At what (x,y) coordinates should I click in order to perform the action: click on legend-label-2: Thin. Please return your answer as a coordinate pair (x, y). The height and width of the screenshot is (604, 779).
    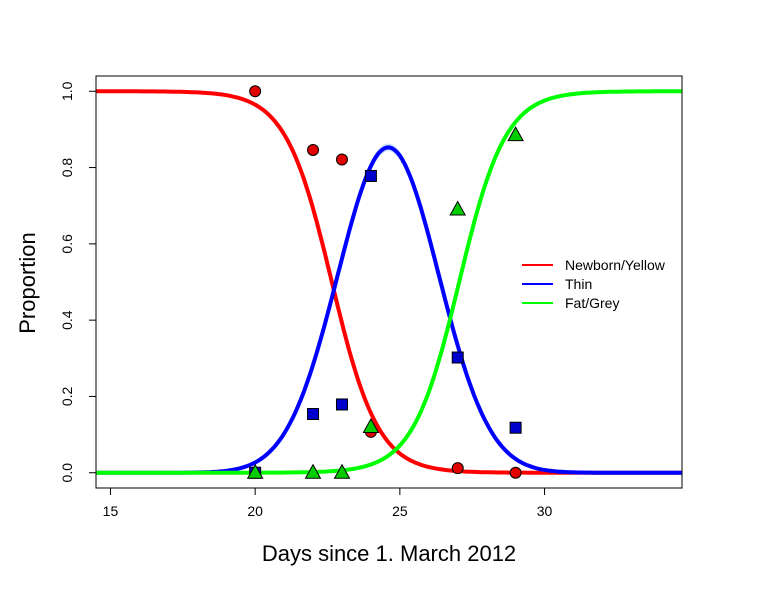
    Looking at the image, I should click on (578, 284).